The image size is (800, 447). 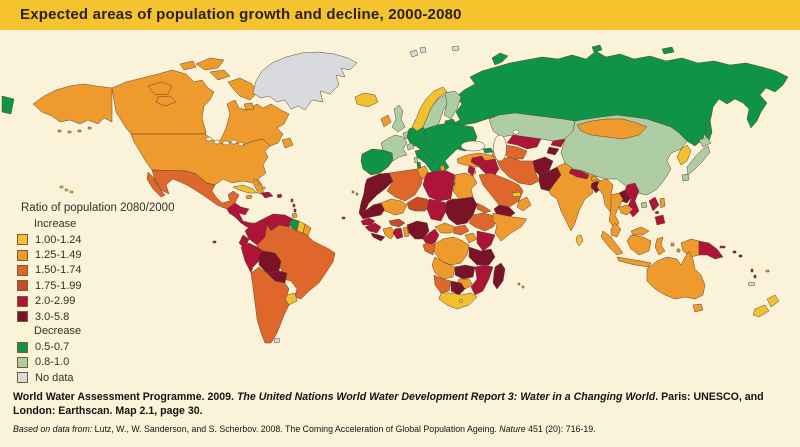 What do you see at coordinates (445, 228) in the screenshot?
I see `region-central-african-republic` at bounding box center [445, 228].